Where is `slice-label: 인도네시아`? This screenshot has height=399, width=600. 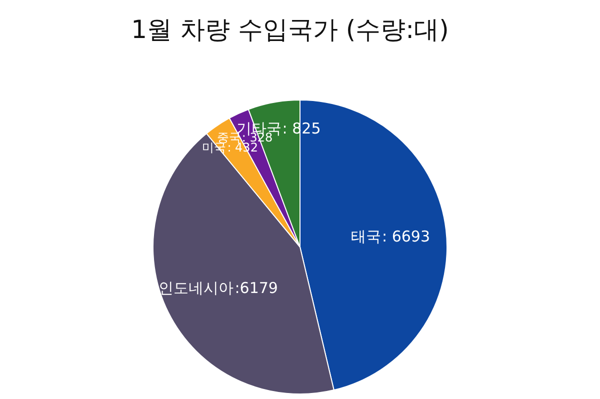 slice-label: 인도네시아 is located at coordinates (196, 287).